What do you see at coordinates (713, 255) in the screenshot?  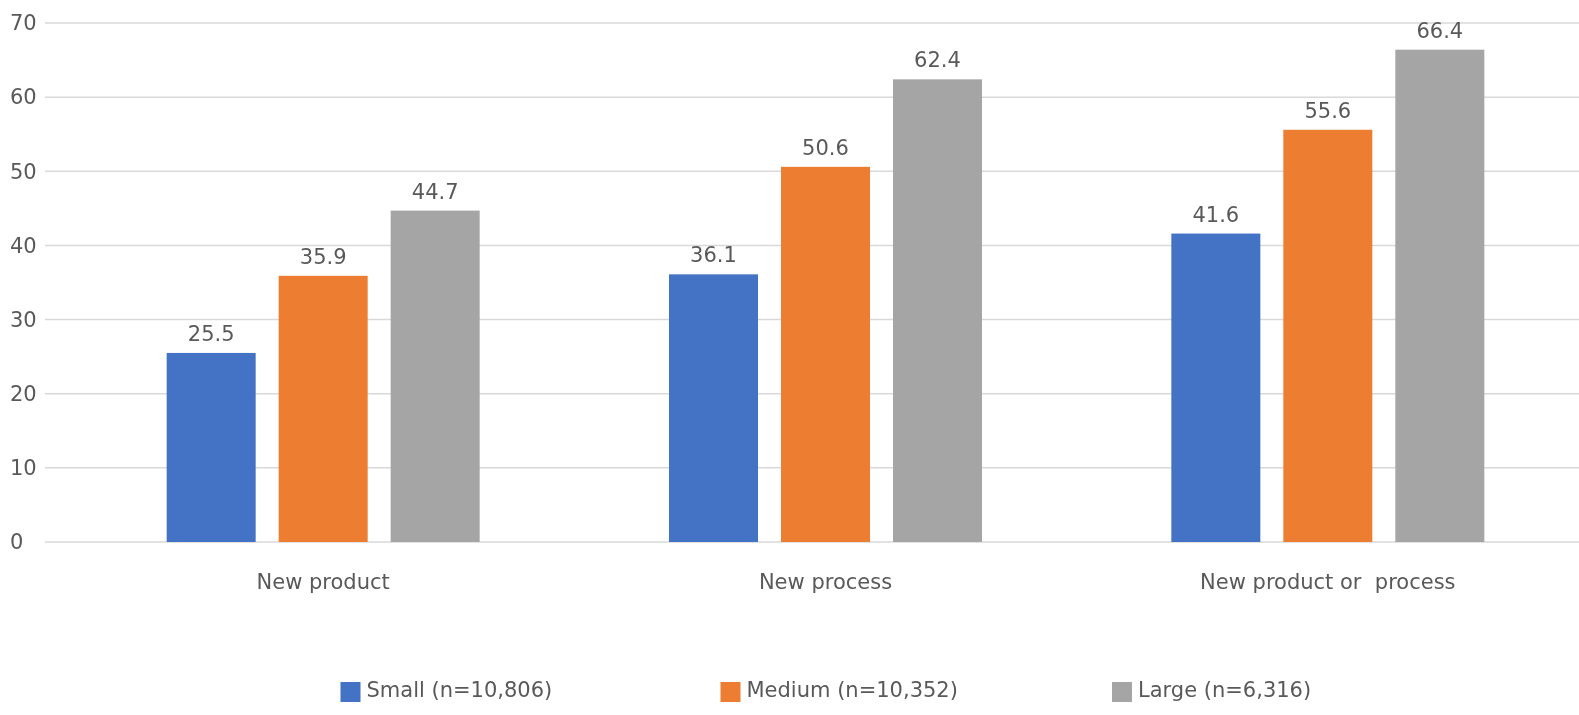 I see `data-label: 36.1` at bounding box center [713, 255].